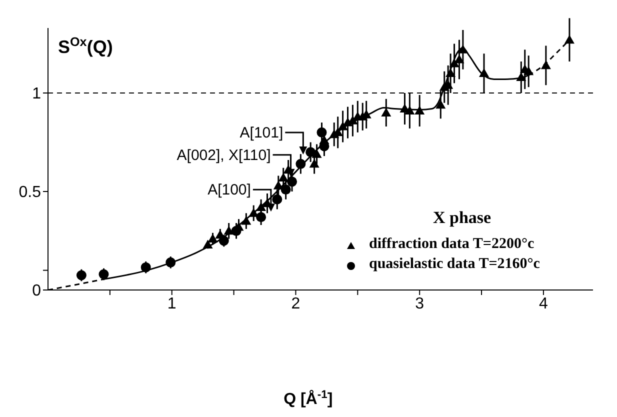  Describe the element at coordinates (30, 193) in the screenshot. I see `y-tick-label: 0.5` at that location.